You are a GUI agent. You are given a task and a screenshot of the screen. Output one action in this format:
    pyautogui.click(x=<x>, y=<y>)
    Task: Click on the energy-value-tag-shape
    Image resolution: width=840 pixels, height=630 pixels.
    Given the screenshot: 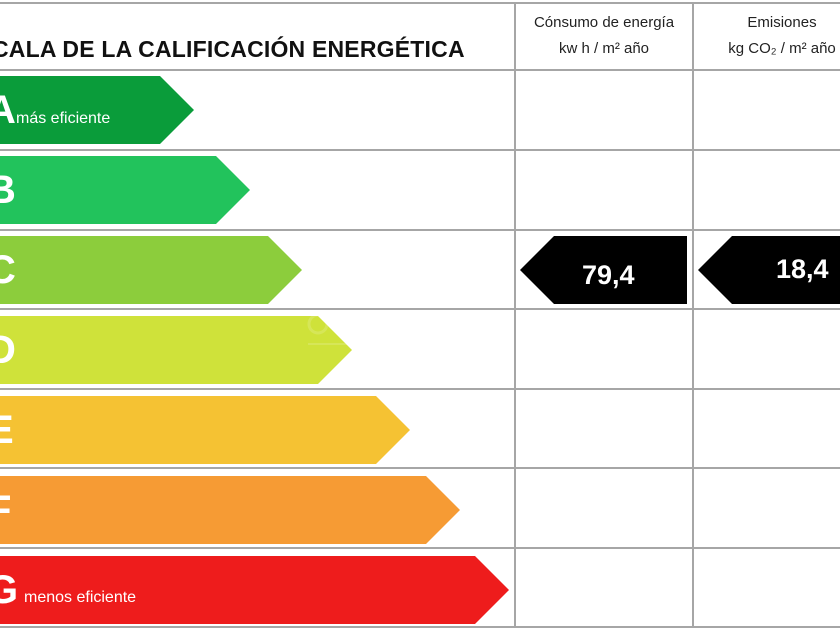 What is the action you would take?
    pyautogui.click(x=603, y=270)
    